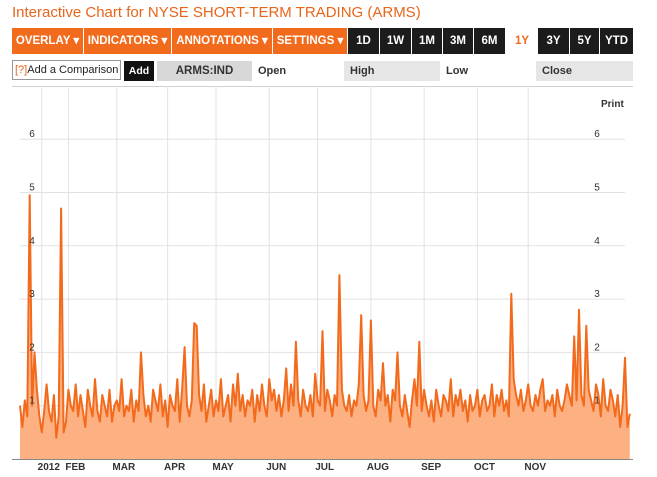 Image resolution: width=657 pixels, height=477 pixels. I want to click on y-tick-label-left: 2, so click(32, 347).